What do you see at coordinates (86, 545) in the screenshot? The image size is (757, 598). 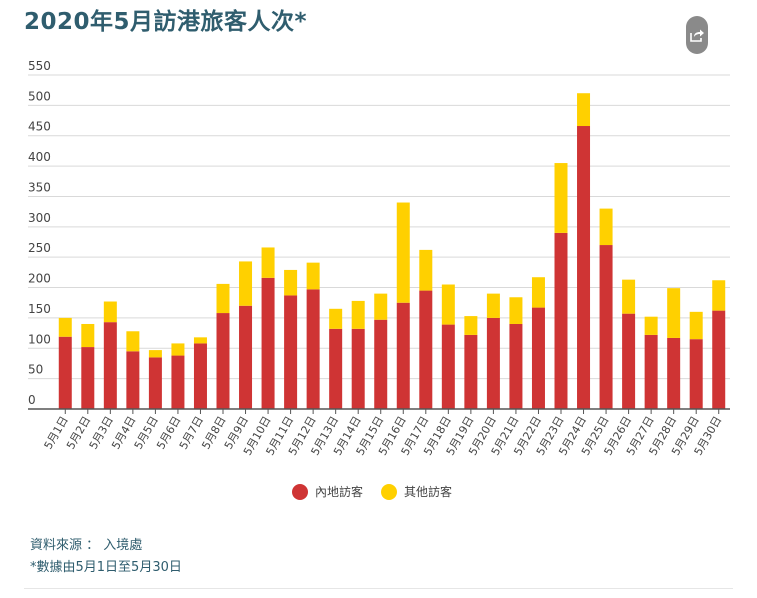 I see `source-line: 資料來源 ： 入境處` at bounding box center [86, 545].